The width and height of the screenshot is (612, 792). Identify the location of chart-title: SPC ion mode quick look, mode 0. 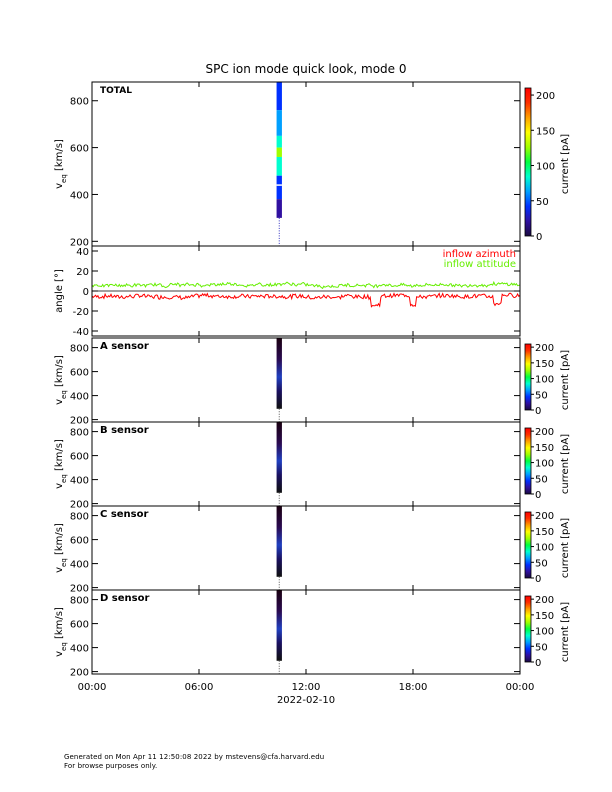
(306, 69).